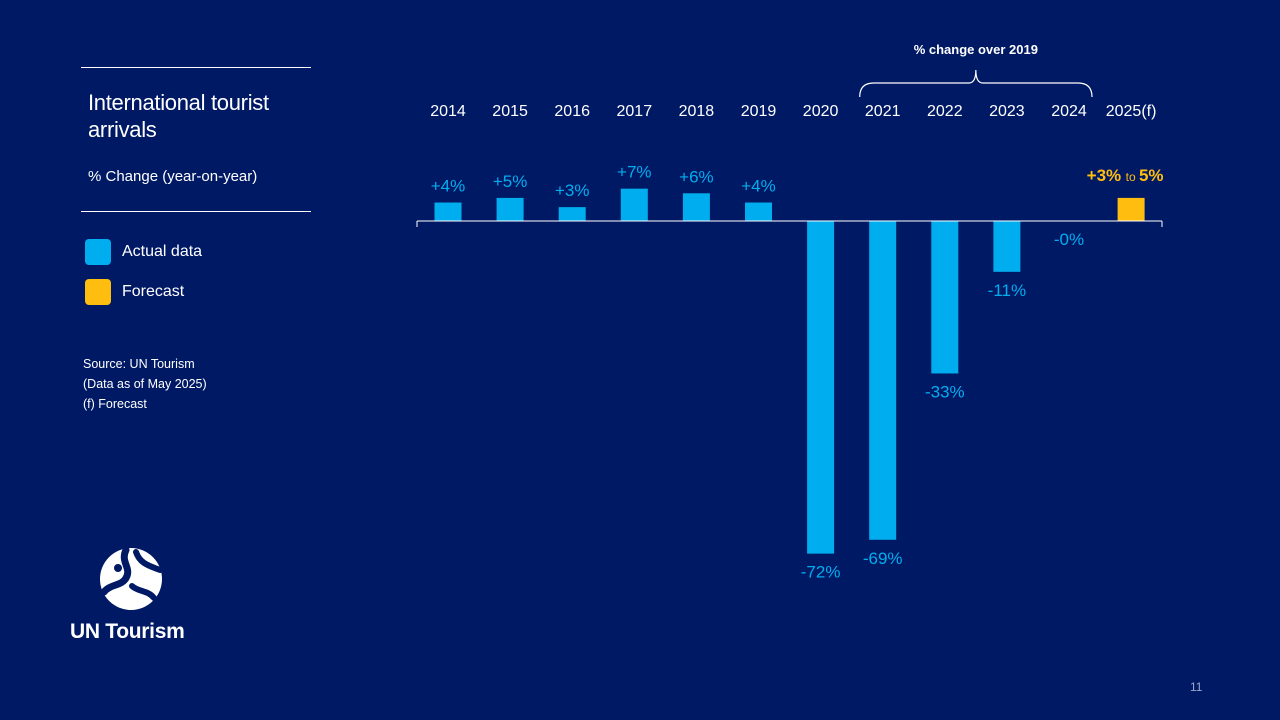 This screenshot has height=720, width=1280. Describe the element at coordinates (1069, 111) in the screenshot. I see `x-tick-label: 2024` at that location.